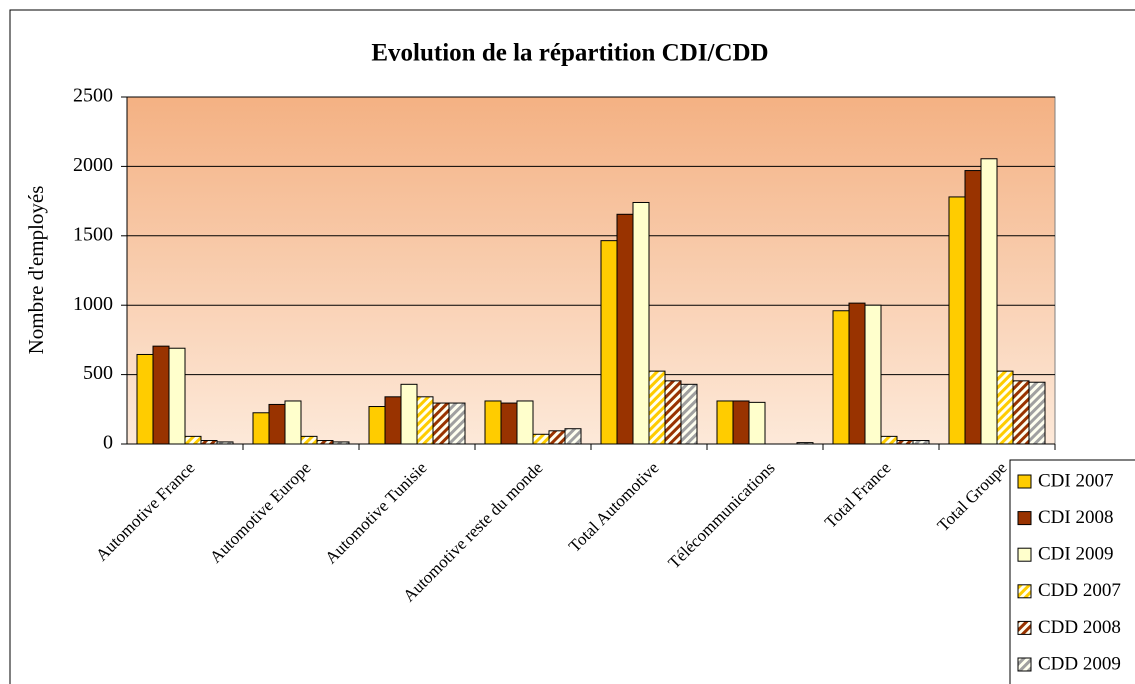 This screenshot has width=1135, height=684. Describe the element at coordinates (1079, 590) in the screenshot. I see `legend-label: CDD 2007` at that location.